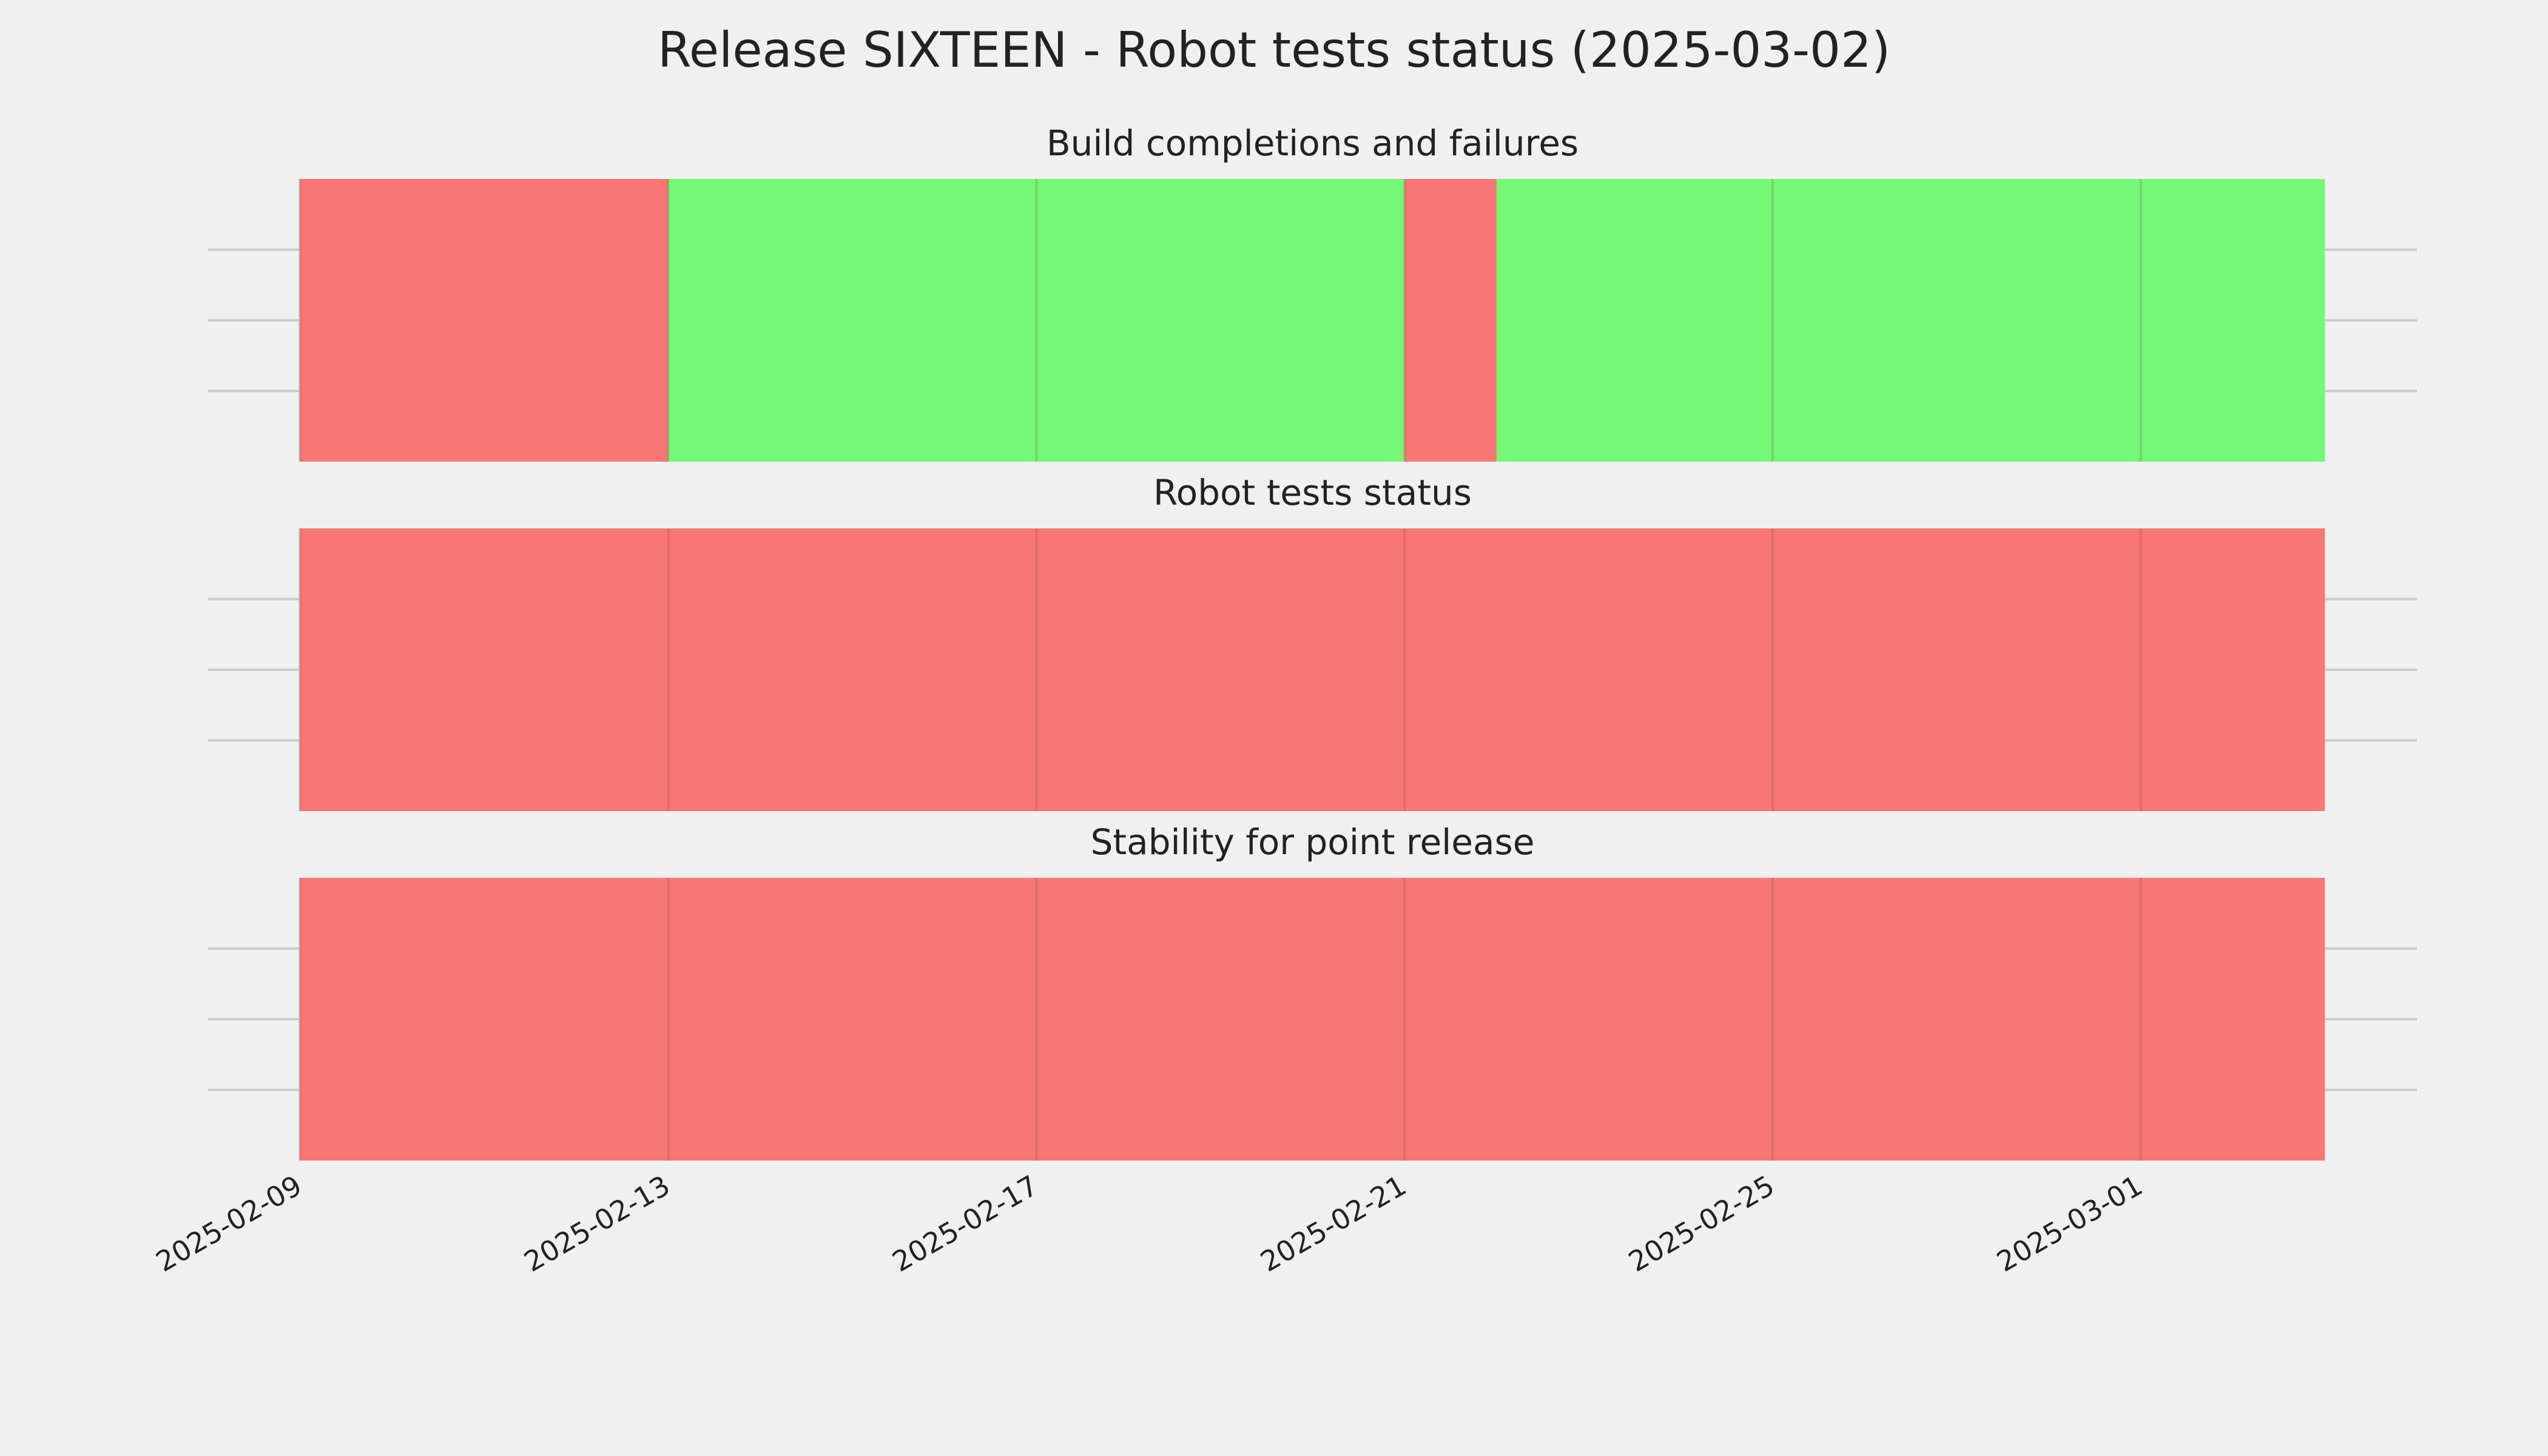 The image size is (2548, 1456). What do you see at coordinates (1333, 1223) in the screenshot?
I see `x-tick-label: 2025-02-21` at bounding box center [1333, 1223].